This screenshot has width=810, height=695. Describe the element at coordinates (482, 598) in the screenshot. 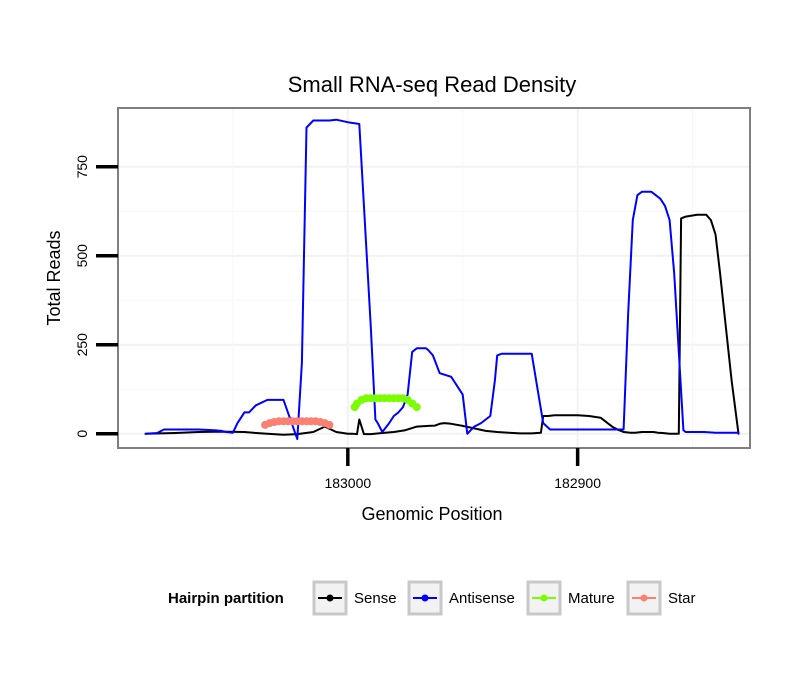

I see `legend-label: Antisense` at that location.